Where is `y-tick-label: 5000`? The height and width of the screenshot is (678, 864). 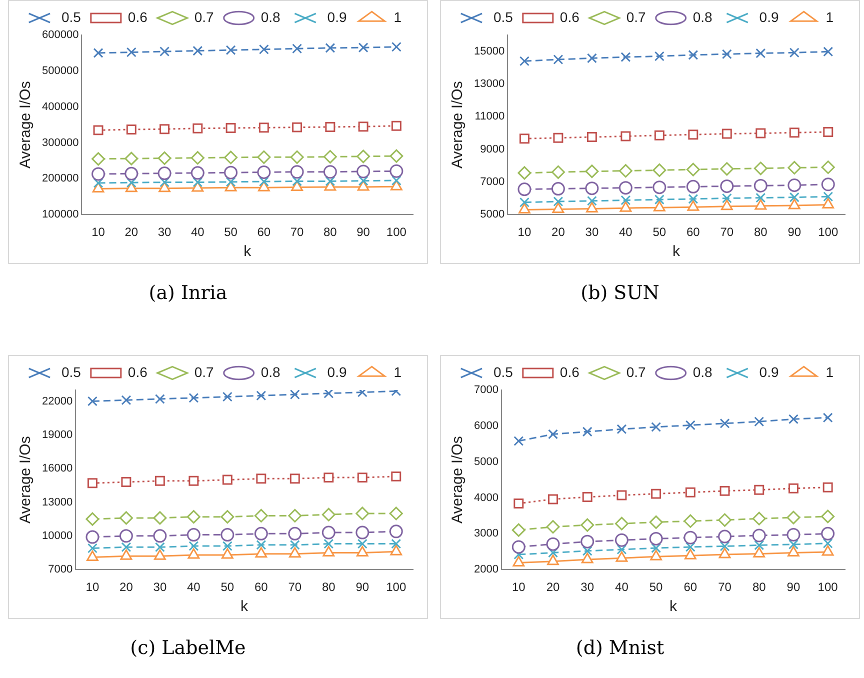 y-tick-label: 5000 is located at coordinates (492, 214).